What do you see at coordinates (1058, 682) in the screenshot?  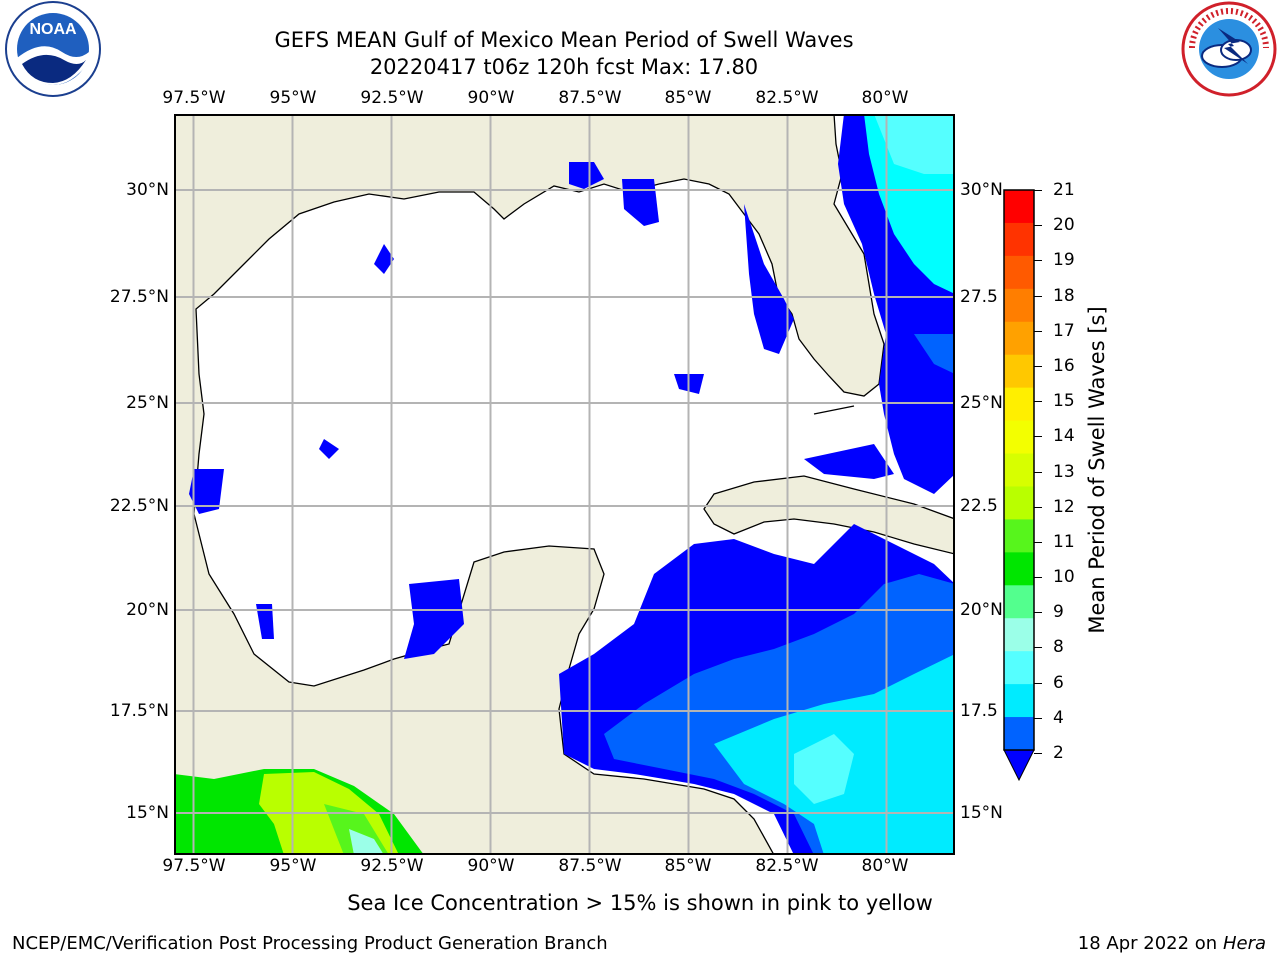 I see `colorbar-tick-label: 6` at bounding box center [1058, 682].